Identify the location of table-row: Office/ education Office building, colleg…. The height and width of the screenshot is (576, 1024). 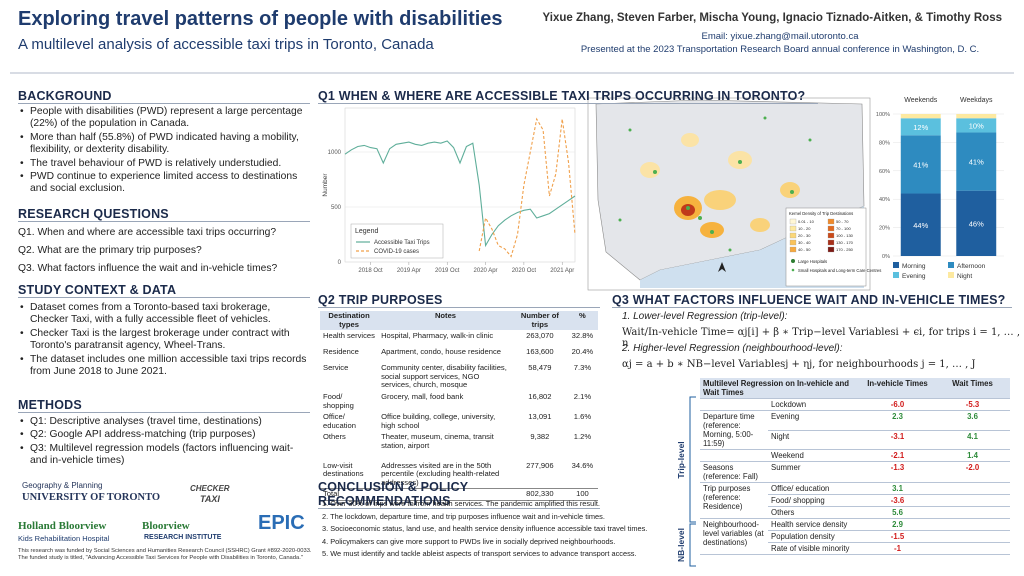
(459, 421).